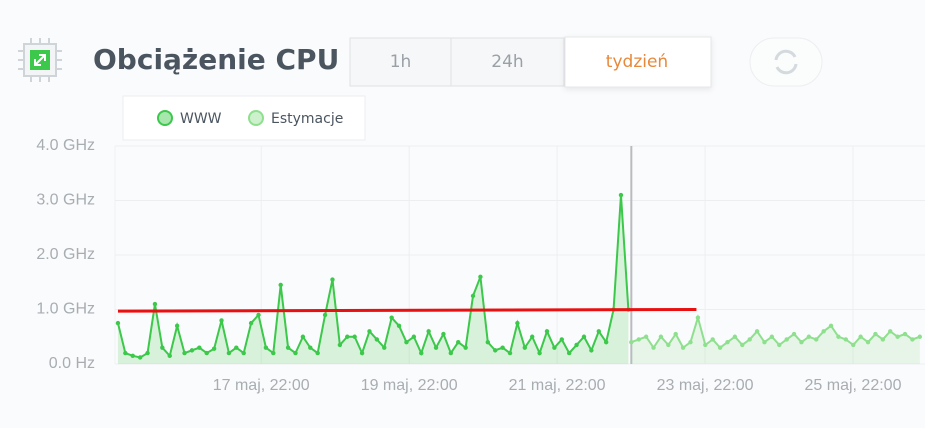 The height and width of the screenshot is (428, 925). What do you see at coordinates (261, 385) in the screenshot?
I see `x-tick-label: 17 maj, 22:00` at bounding box center [261, 385].